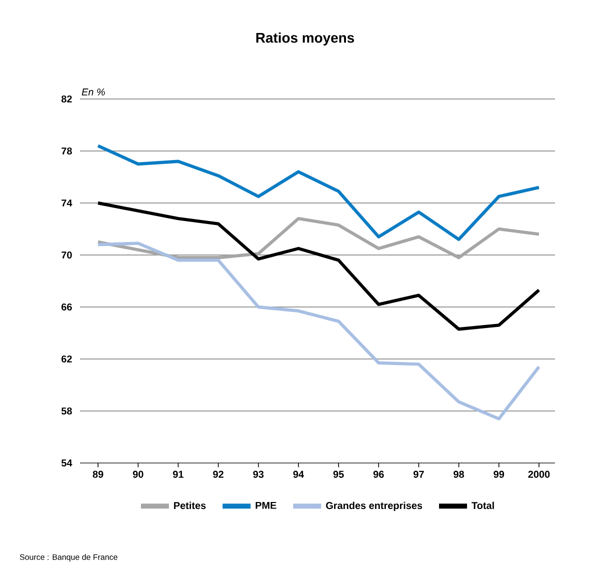 The width and height of the screenshot is (606, 569). What do you see at coordinates (483, 506) in the screenshot?
I see `legend-label: Total` at bounding box center [483, 506].